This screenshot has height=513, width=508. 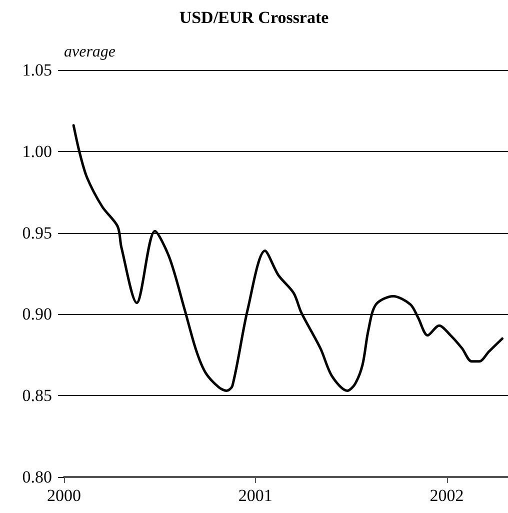 What do you see at coordinates (447, 495) in the screenshot?
I see `x-tick-label: 2002` at bounding box center [447, 495].